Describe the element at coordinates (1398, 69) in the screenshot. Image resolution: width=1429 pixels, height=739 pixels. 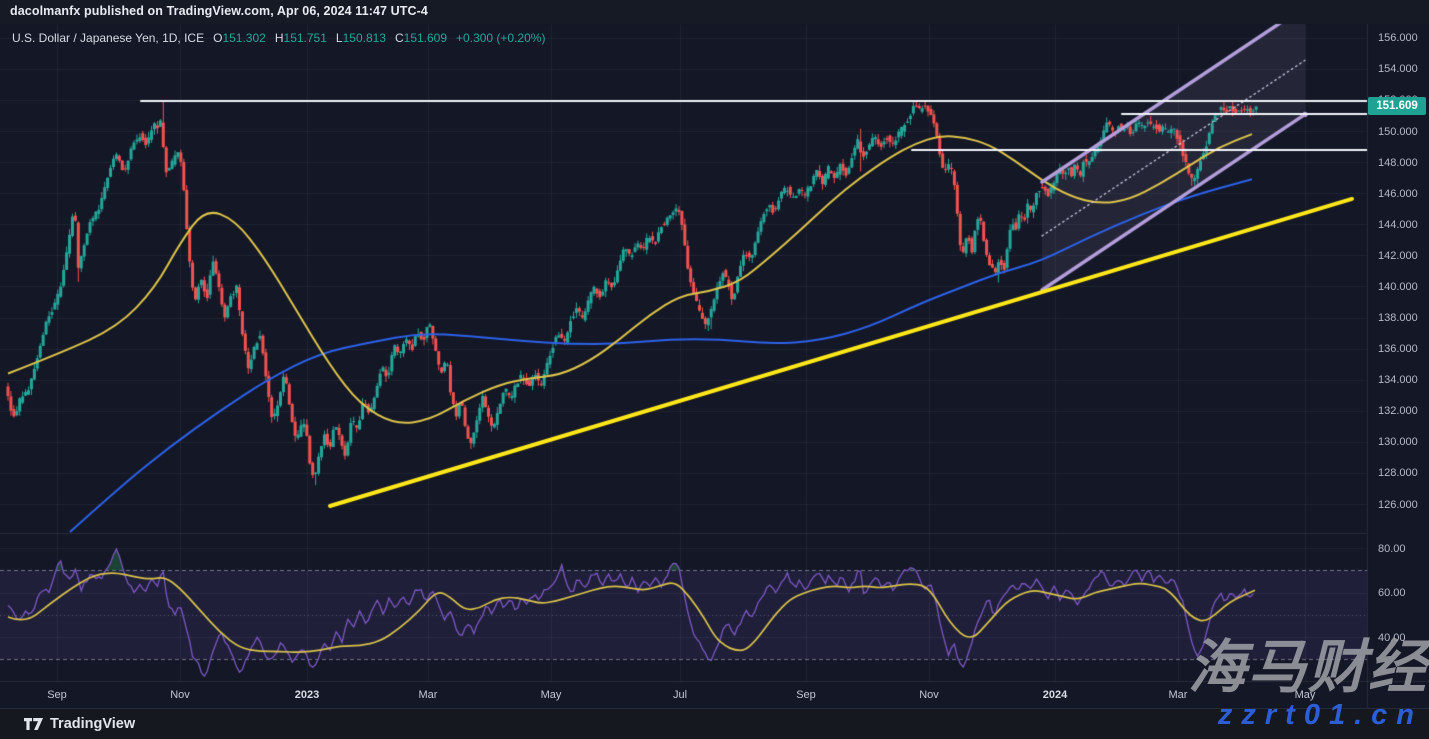
I see `price-tick: 154.000` at that location.